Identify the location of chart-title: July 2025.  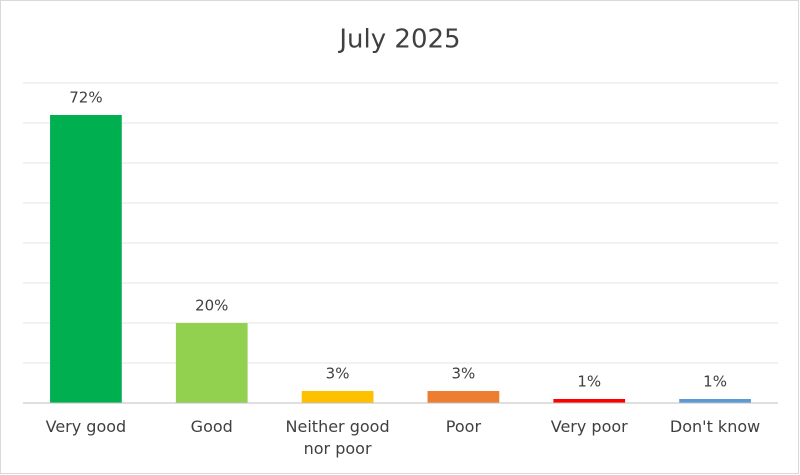
(398, 40).